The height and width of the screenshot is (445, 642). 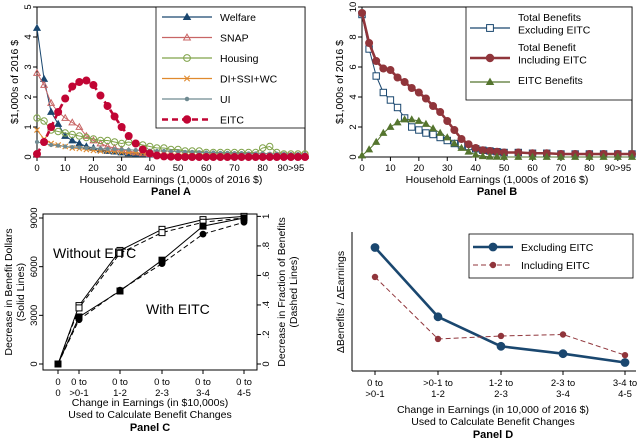 I want to click on y-tick-label: 0, so click(x=28, y=156).